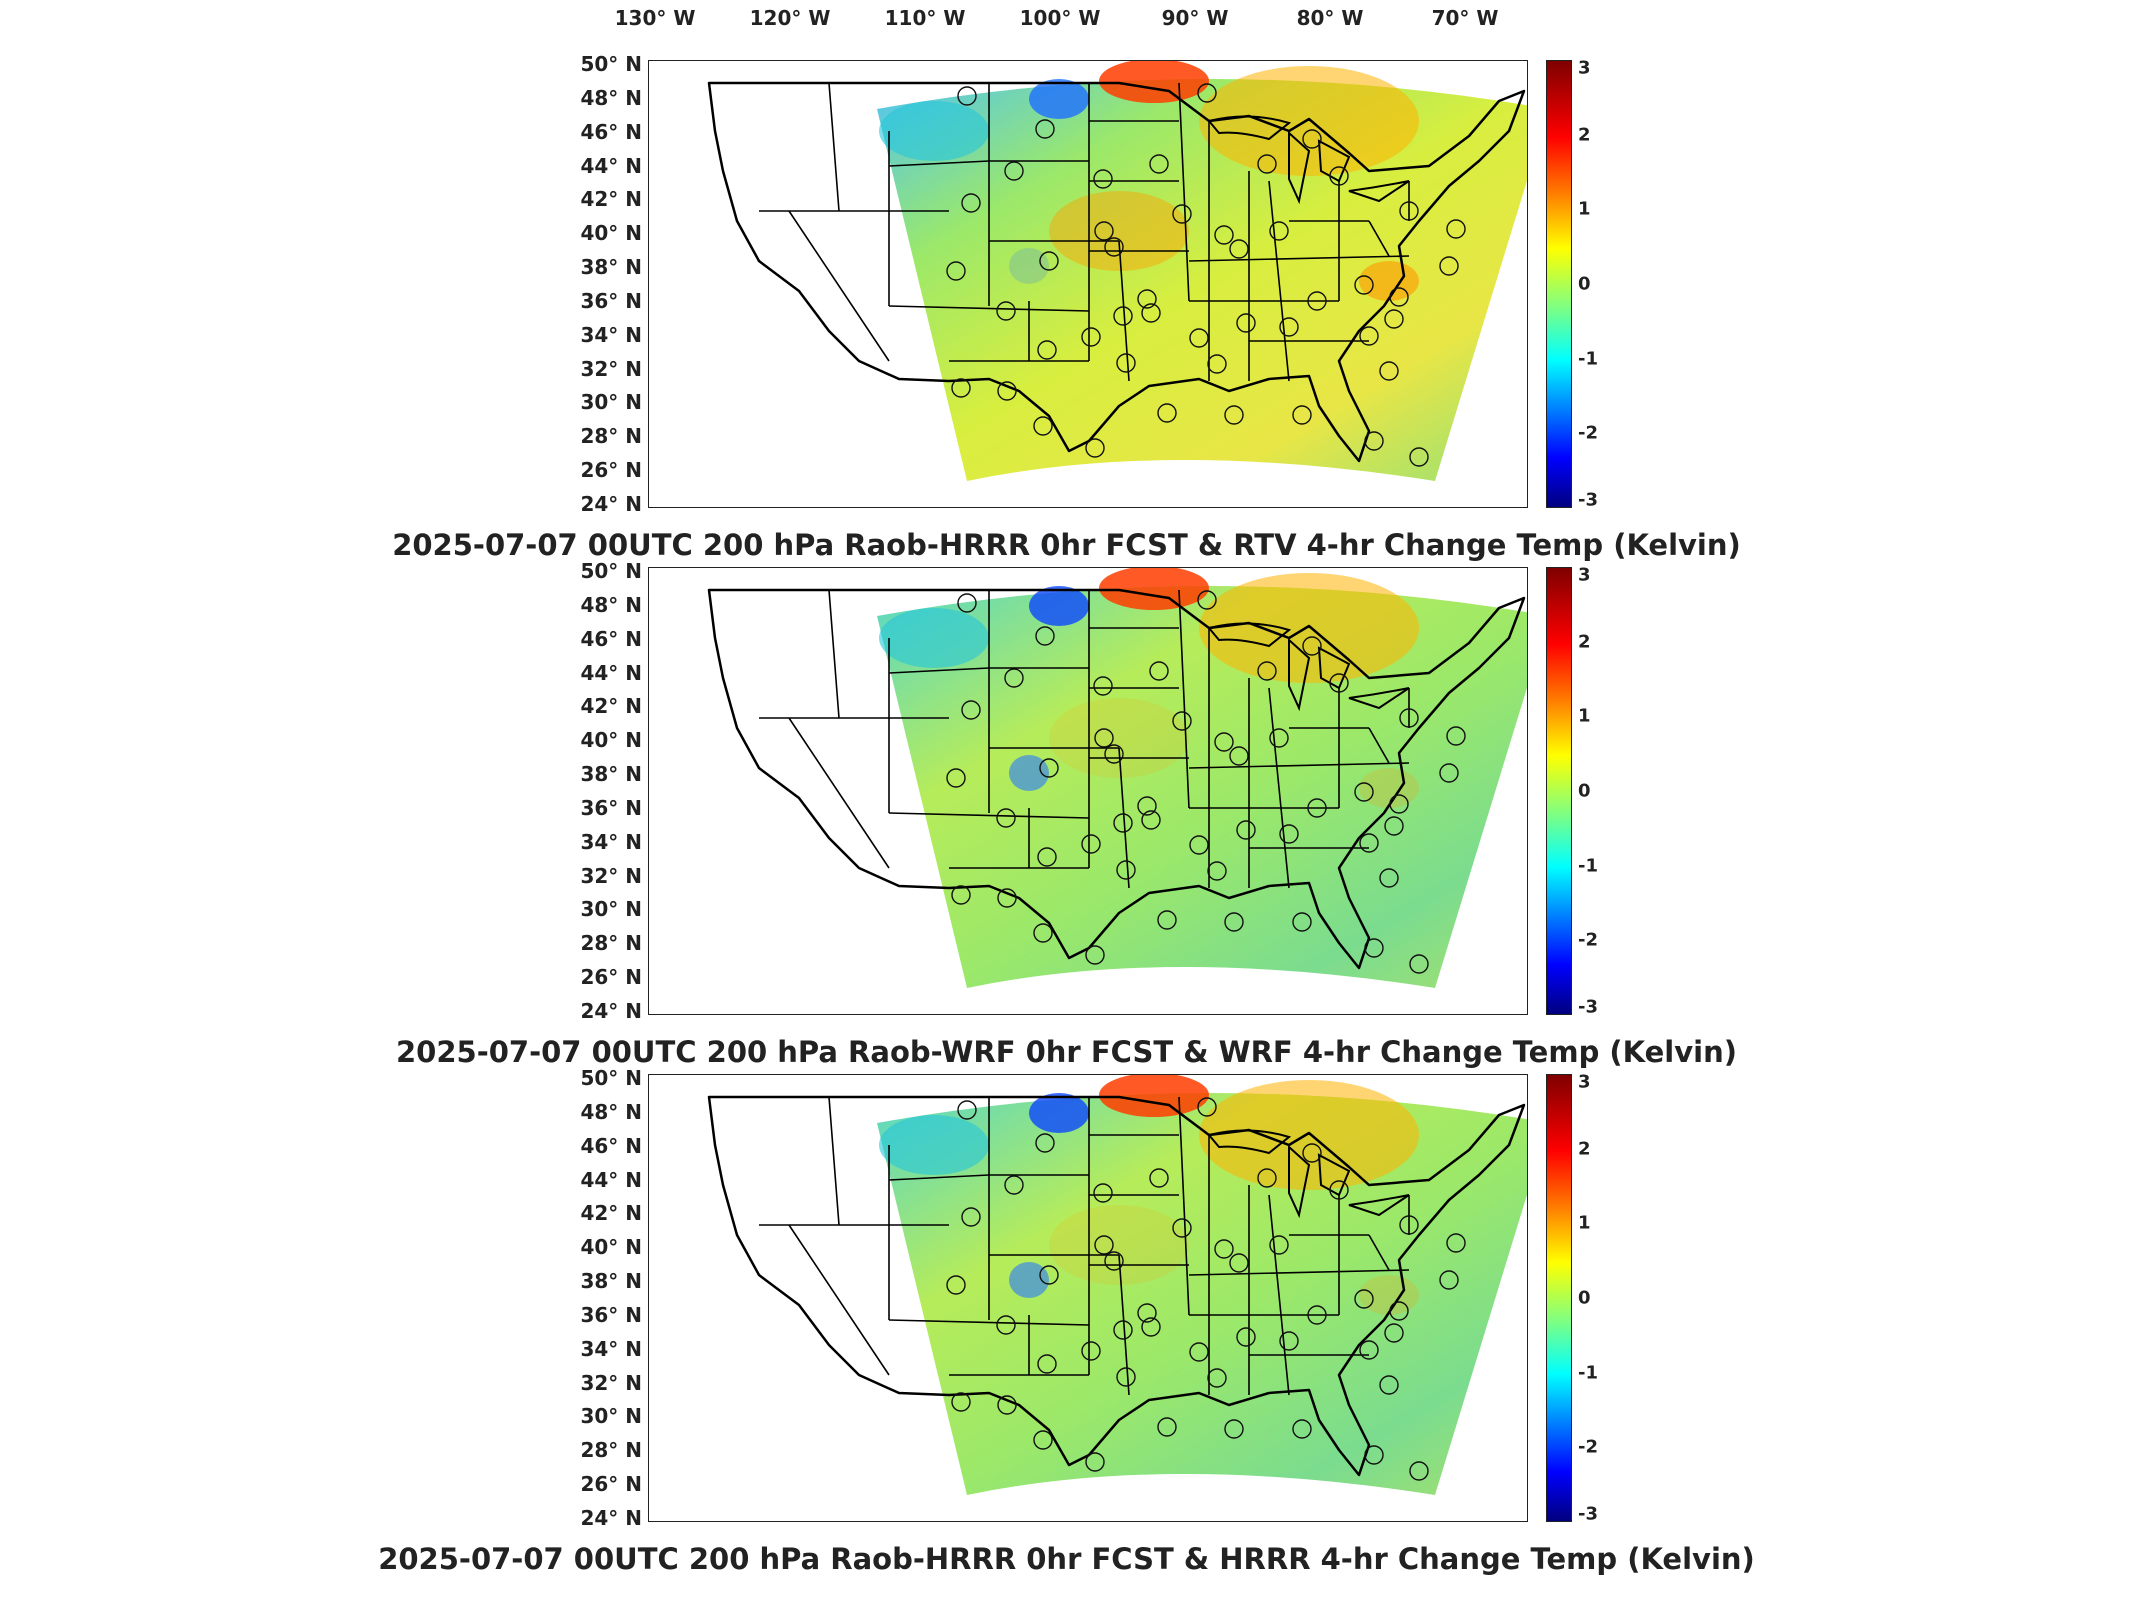  Describe the element at coordinates (1584, 68) in the screenshot. I see `colorbar-tick-label: 3` at that location.